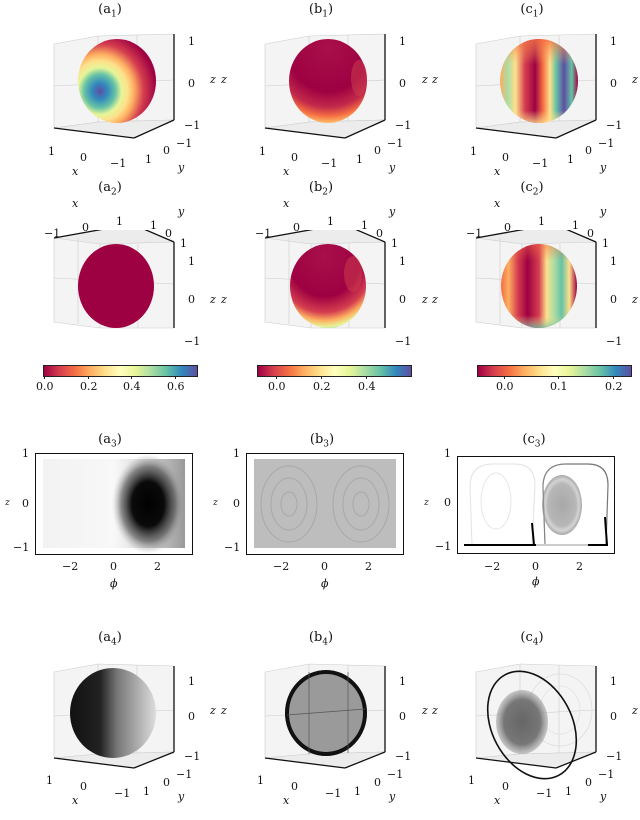 This screenshot has height=820, width=640. I want to click on panel-title-b2: (b2), so click(321, 189).